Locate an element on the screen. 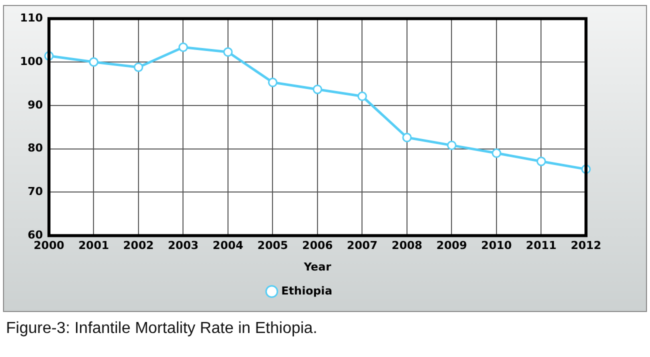  x-tick-label: 2000 is located at coordinates (49, 245).